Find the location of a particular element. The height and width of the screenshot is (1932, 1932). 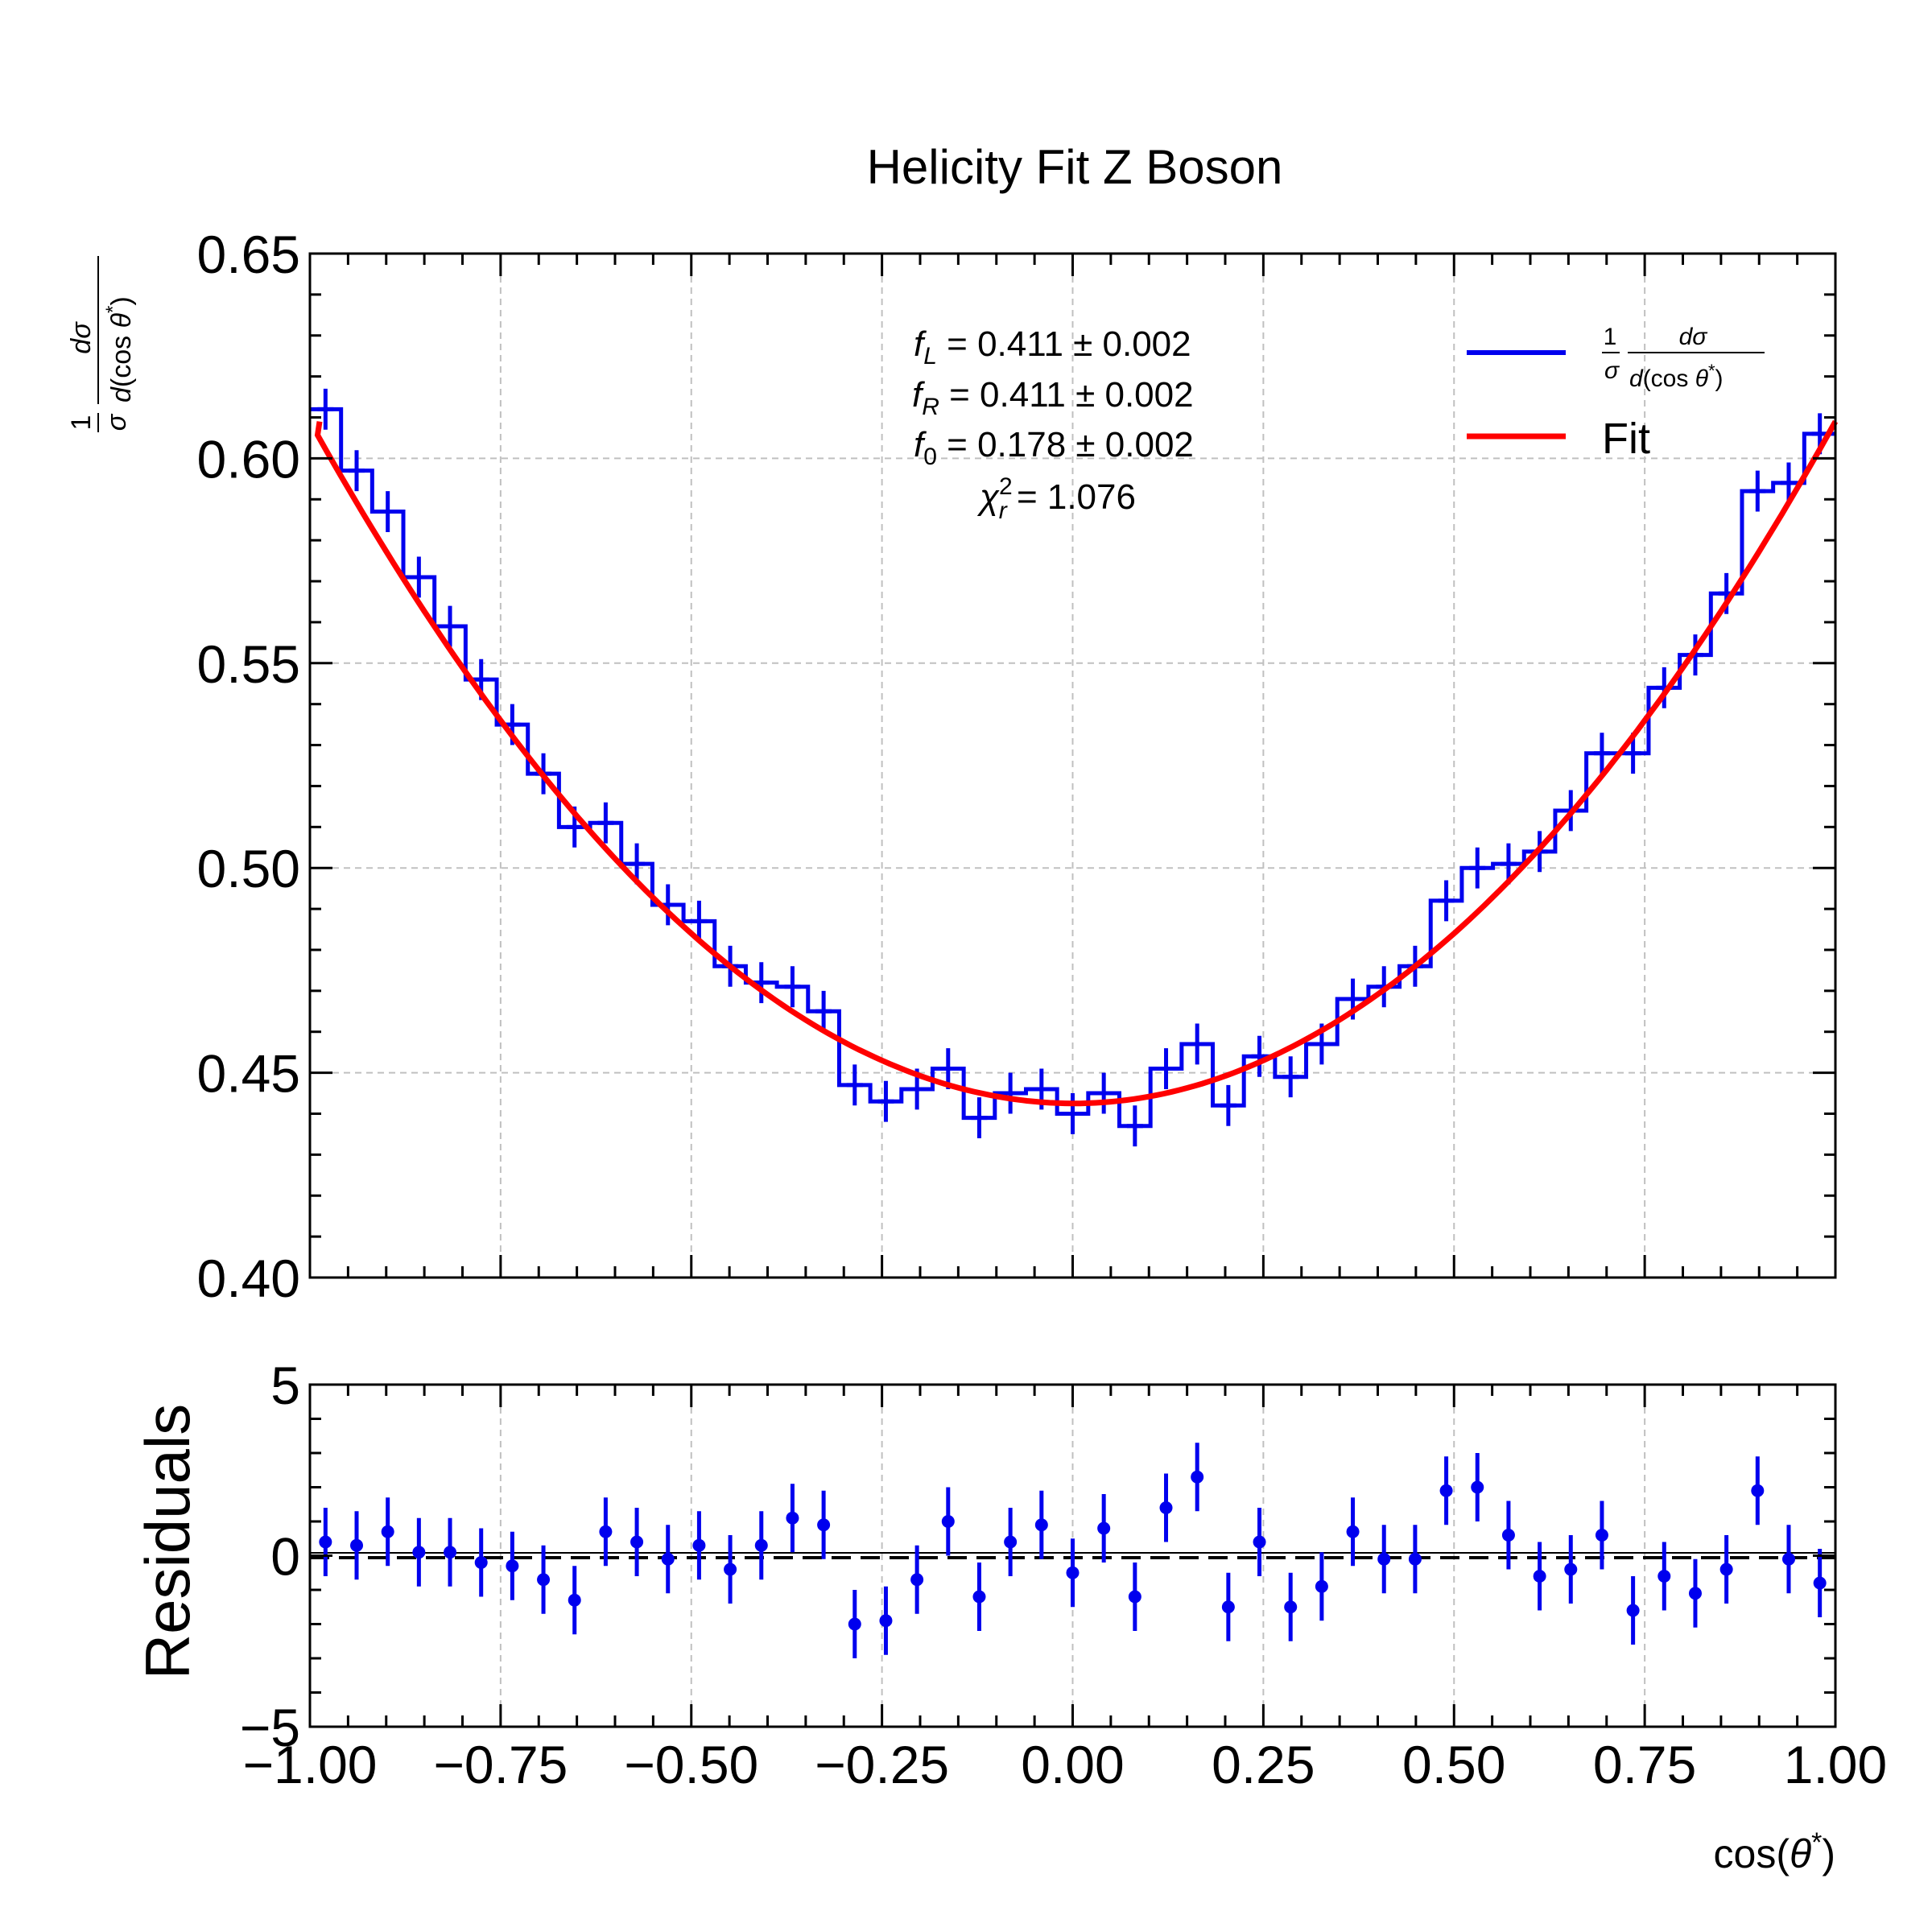

x-tick-label: −0.25 is located at coordinates (882, 1765).